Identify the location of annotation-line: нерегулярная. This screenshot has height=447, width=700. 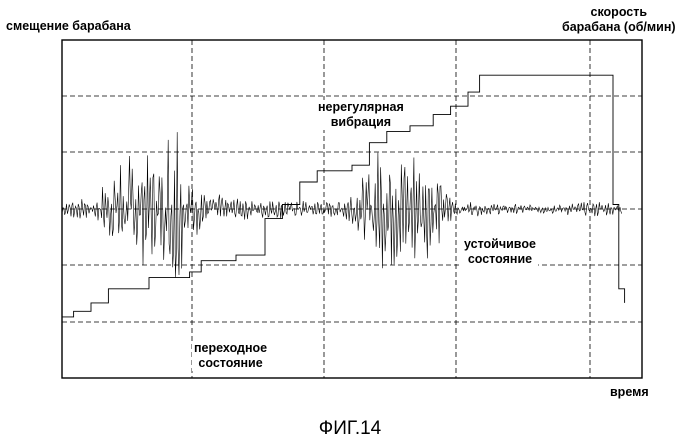
(361, 107).